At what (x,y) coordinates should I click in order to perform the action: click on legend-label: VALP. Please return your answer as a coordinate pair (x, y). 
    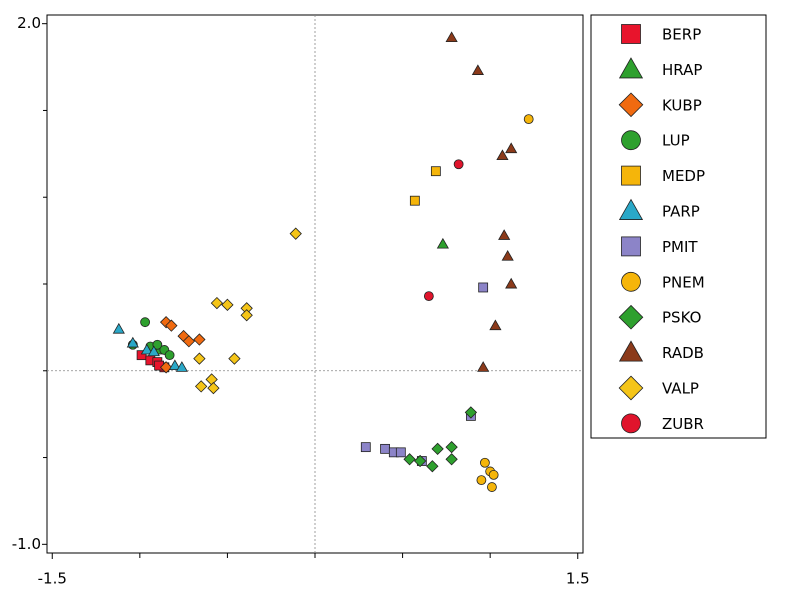
    Looking at the image, I should click on (680, 389).